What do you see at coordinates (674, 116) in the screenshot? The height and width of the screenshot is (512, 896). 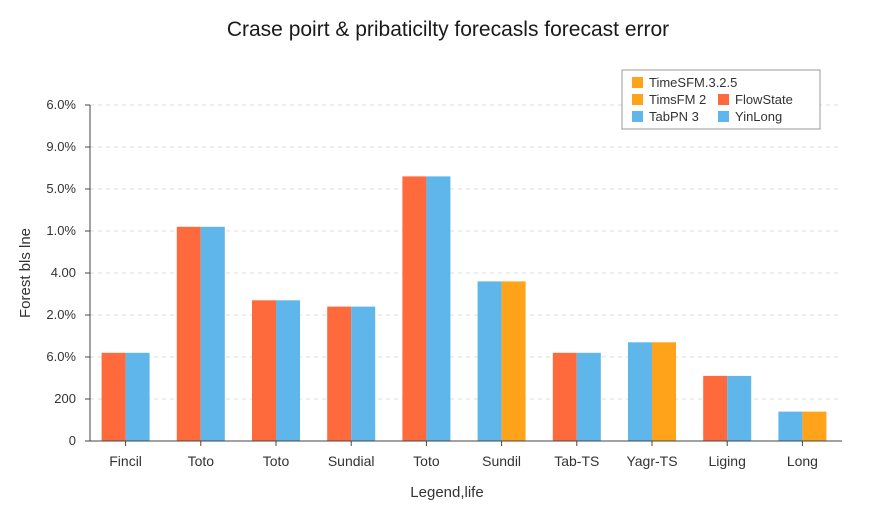 I see `legend-label: TabPN 3` at bounding box center [674, 116].